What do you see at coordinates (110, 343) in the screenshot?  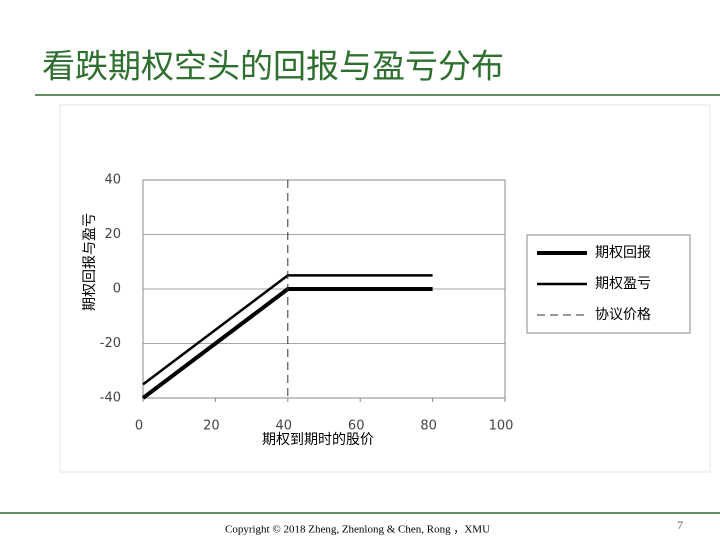 I see `y-tick-label: -20` at bounding box center [110, 343].